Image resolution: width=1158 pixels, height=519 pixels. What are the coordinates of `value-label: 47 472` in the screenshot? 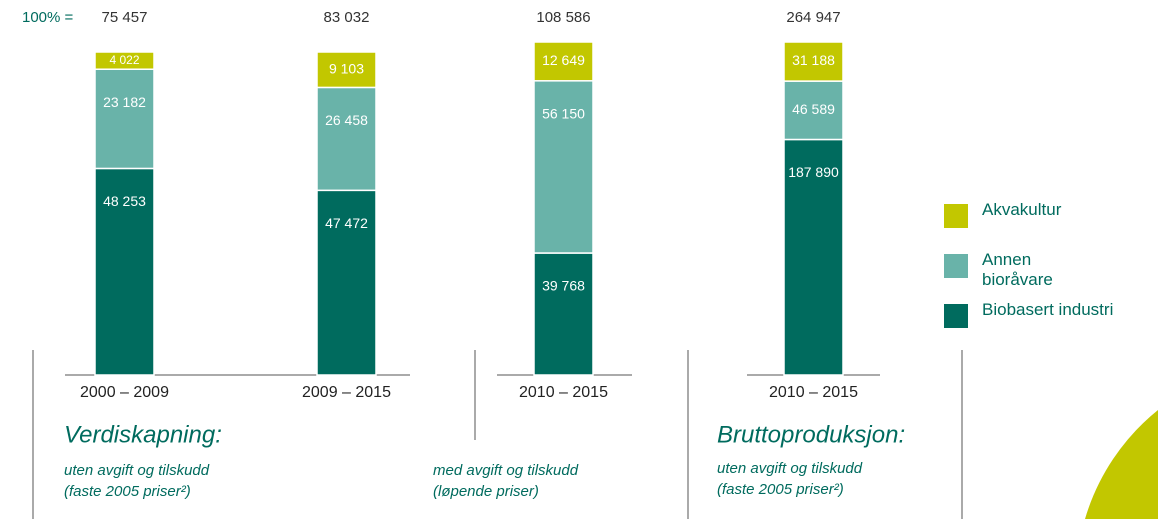 It's located at (346, 223).